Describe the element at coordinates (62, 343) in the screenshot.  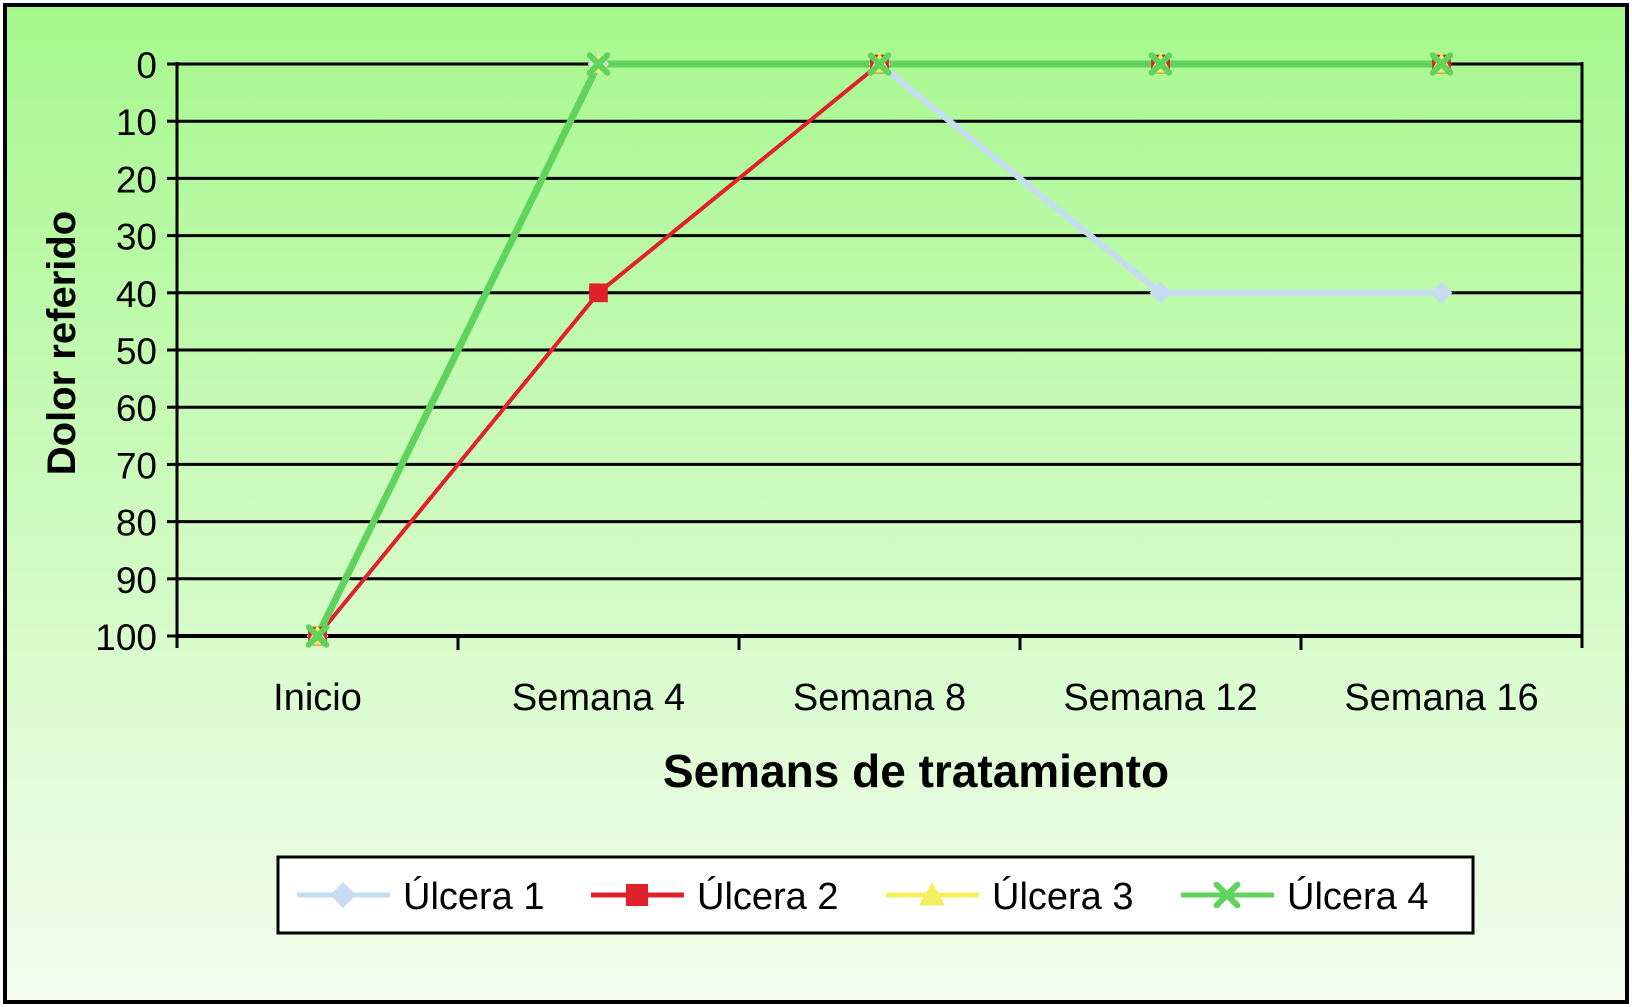
I see `y-axis-title: Dolor referido` at that location.